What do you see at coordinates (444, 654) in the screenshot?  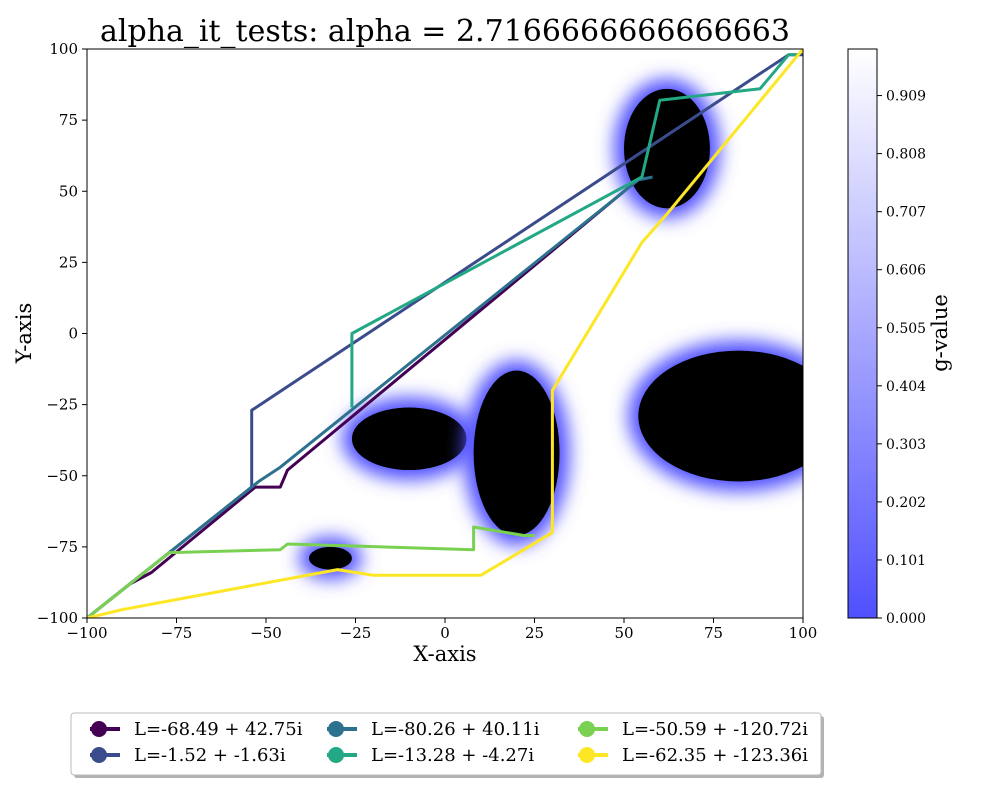 I see `x-axis-label: X-axis` at bounding box center [444, 654].